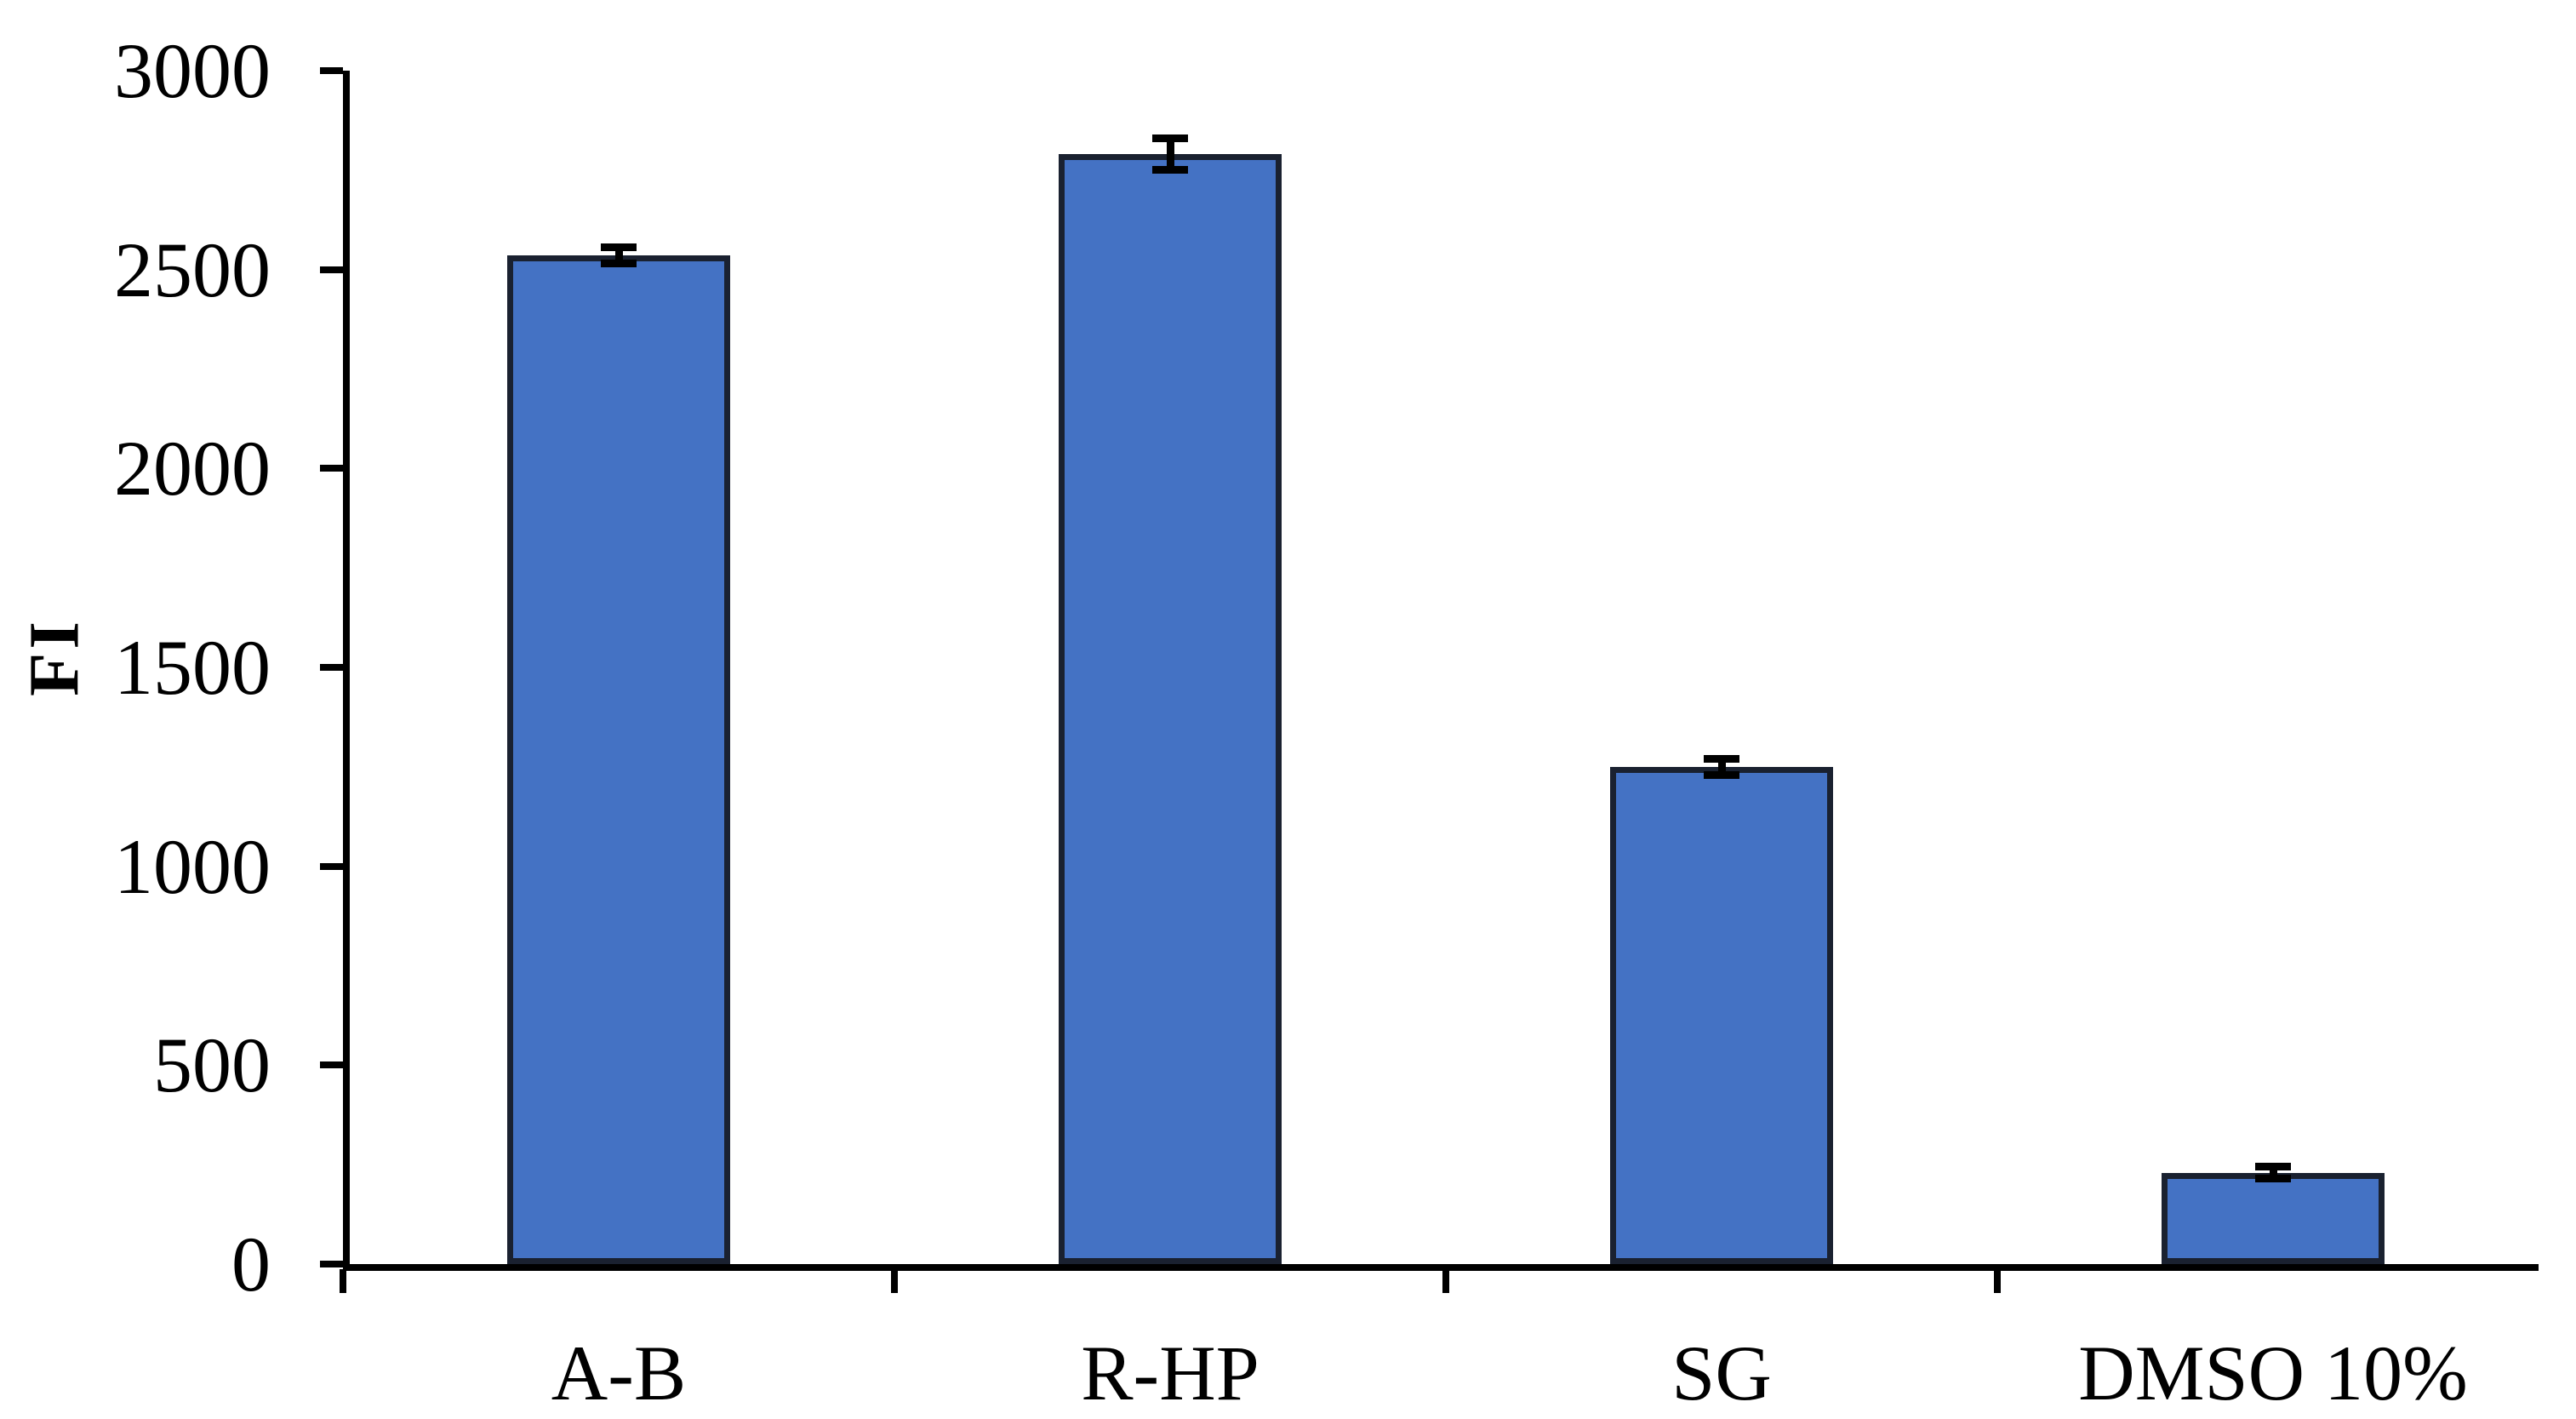 This screenshot has width=2576, height=1419. Describe the element at coordinates (192, 70) in the screenshot. I see `y-tick-label: 3000` at that location.